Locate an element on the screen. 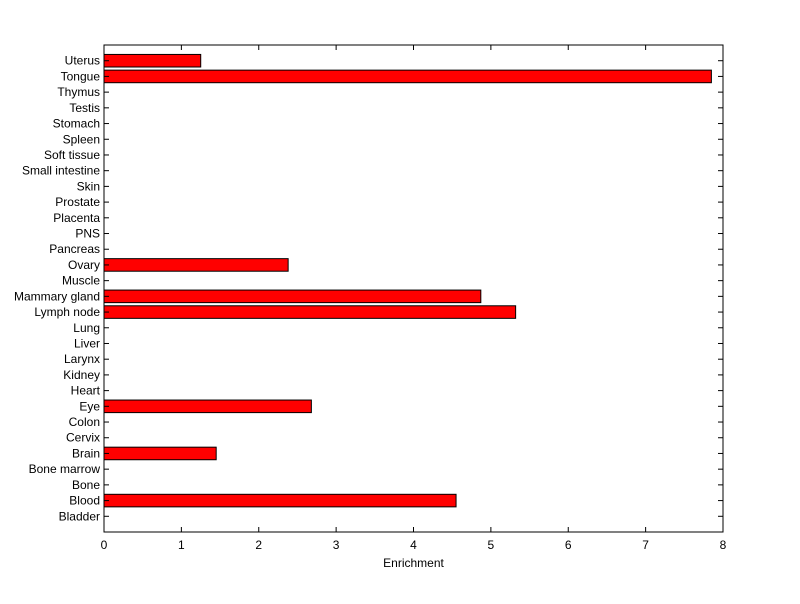  y-tick-label: Uterus is located at coordinates (82, 61).